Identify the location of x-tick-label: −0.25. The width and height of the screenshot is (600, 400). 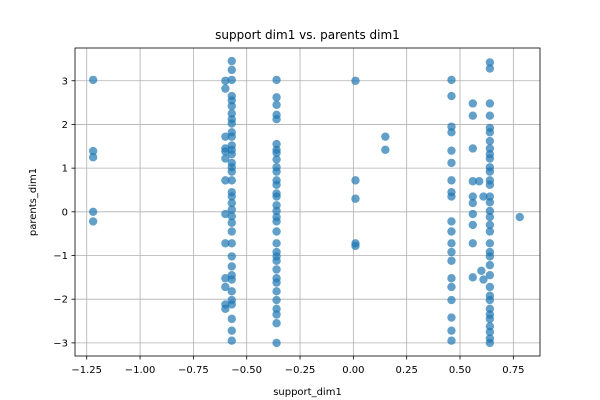
(300, 370).